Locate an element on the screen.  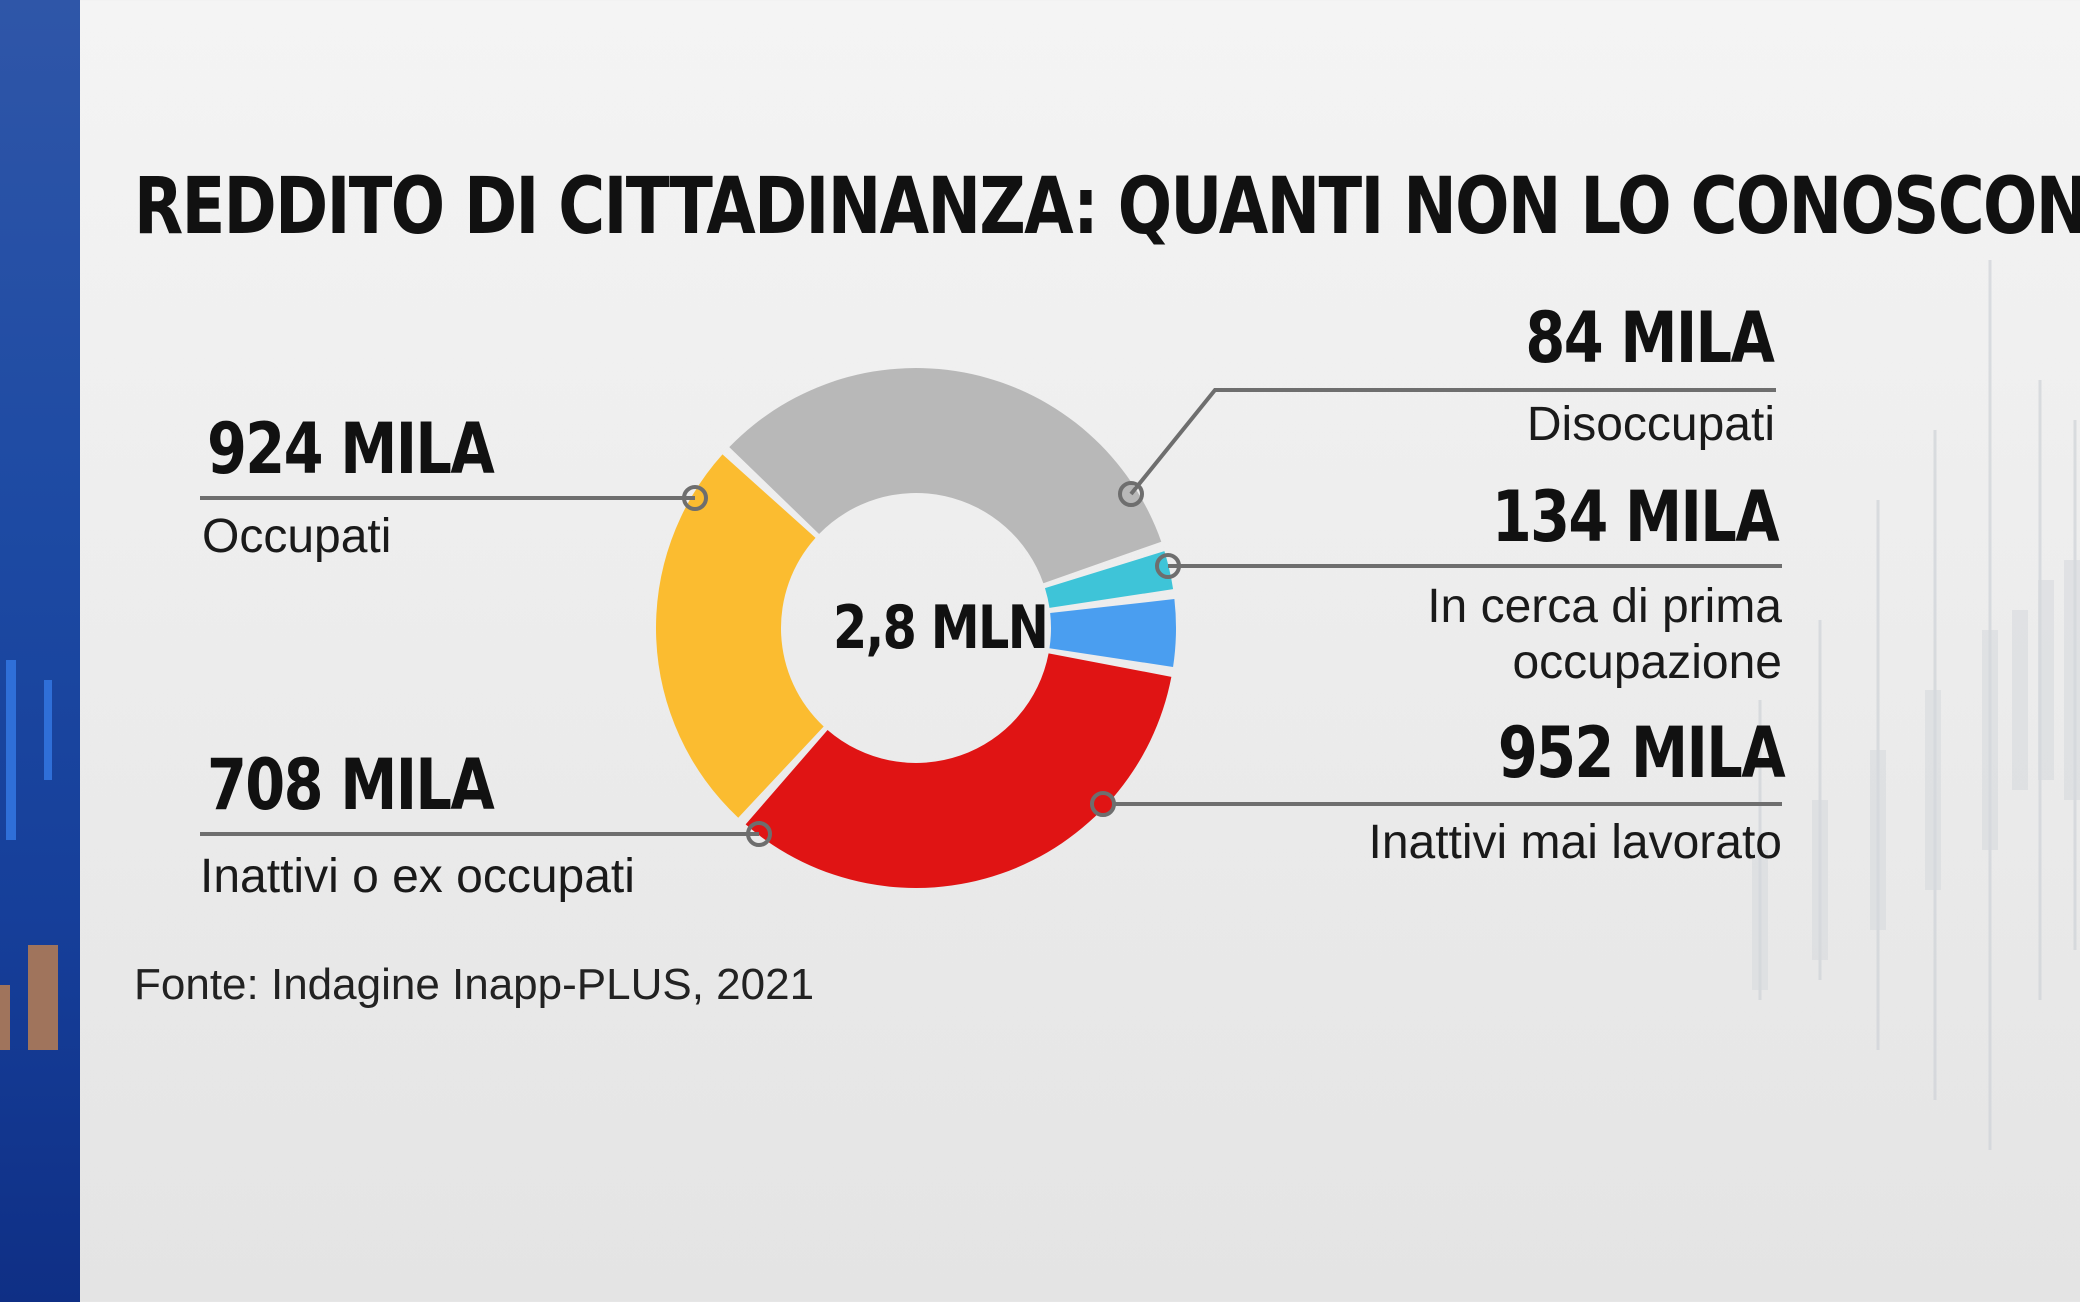
source-note: Fonte: Indagine Inapp-PLUS, 2021 is located at coordinates (474, 984).